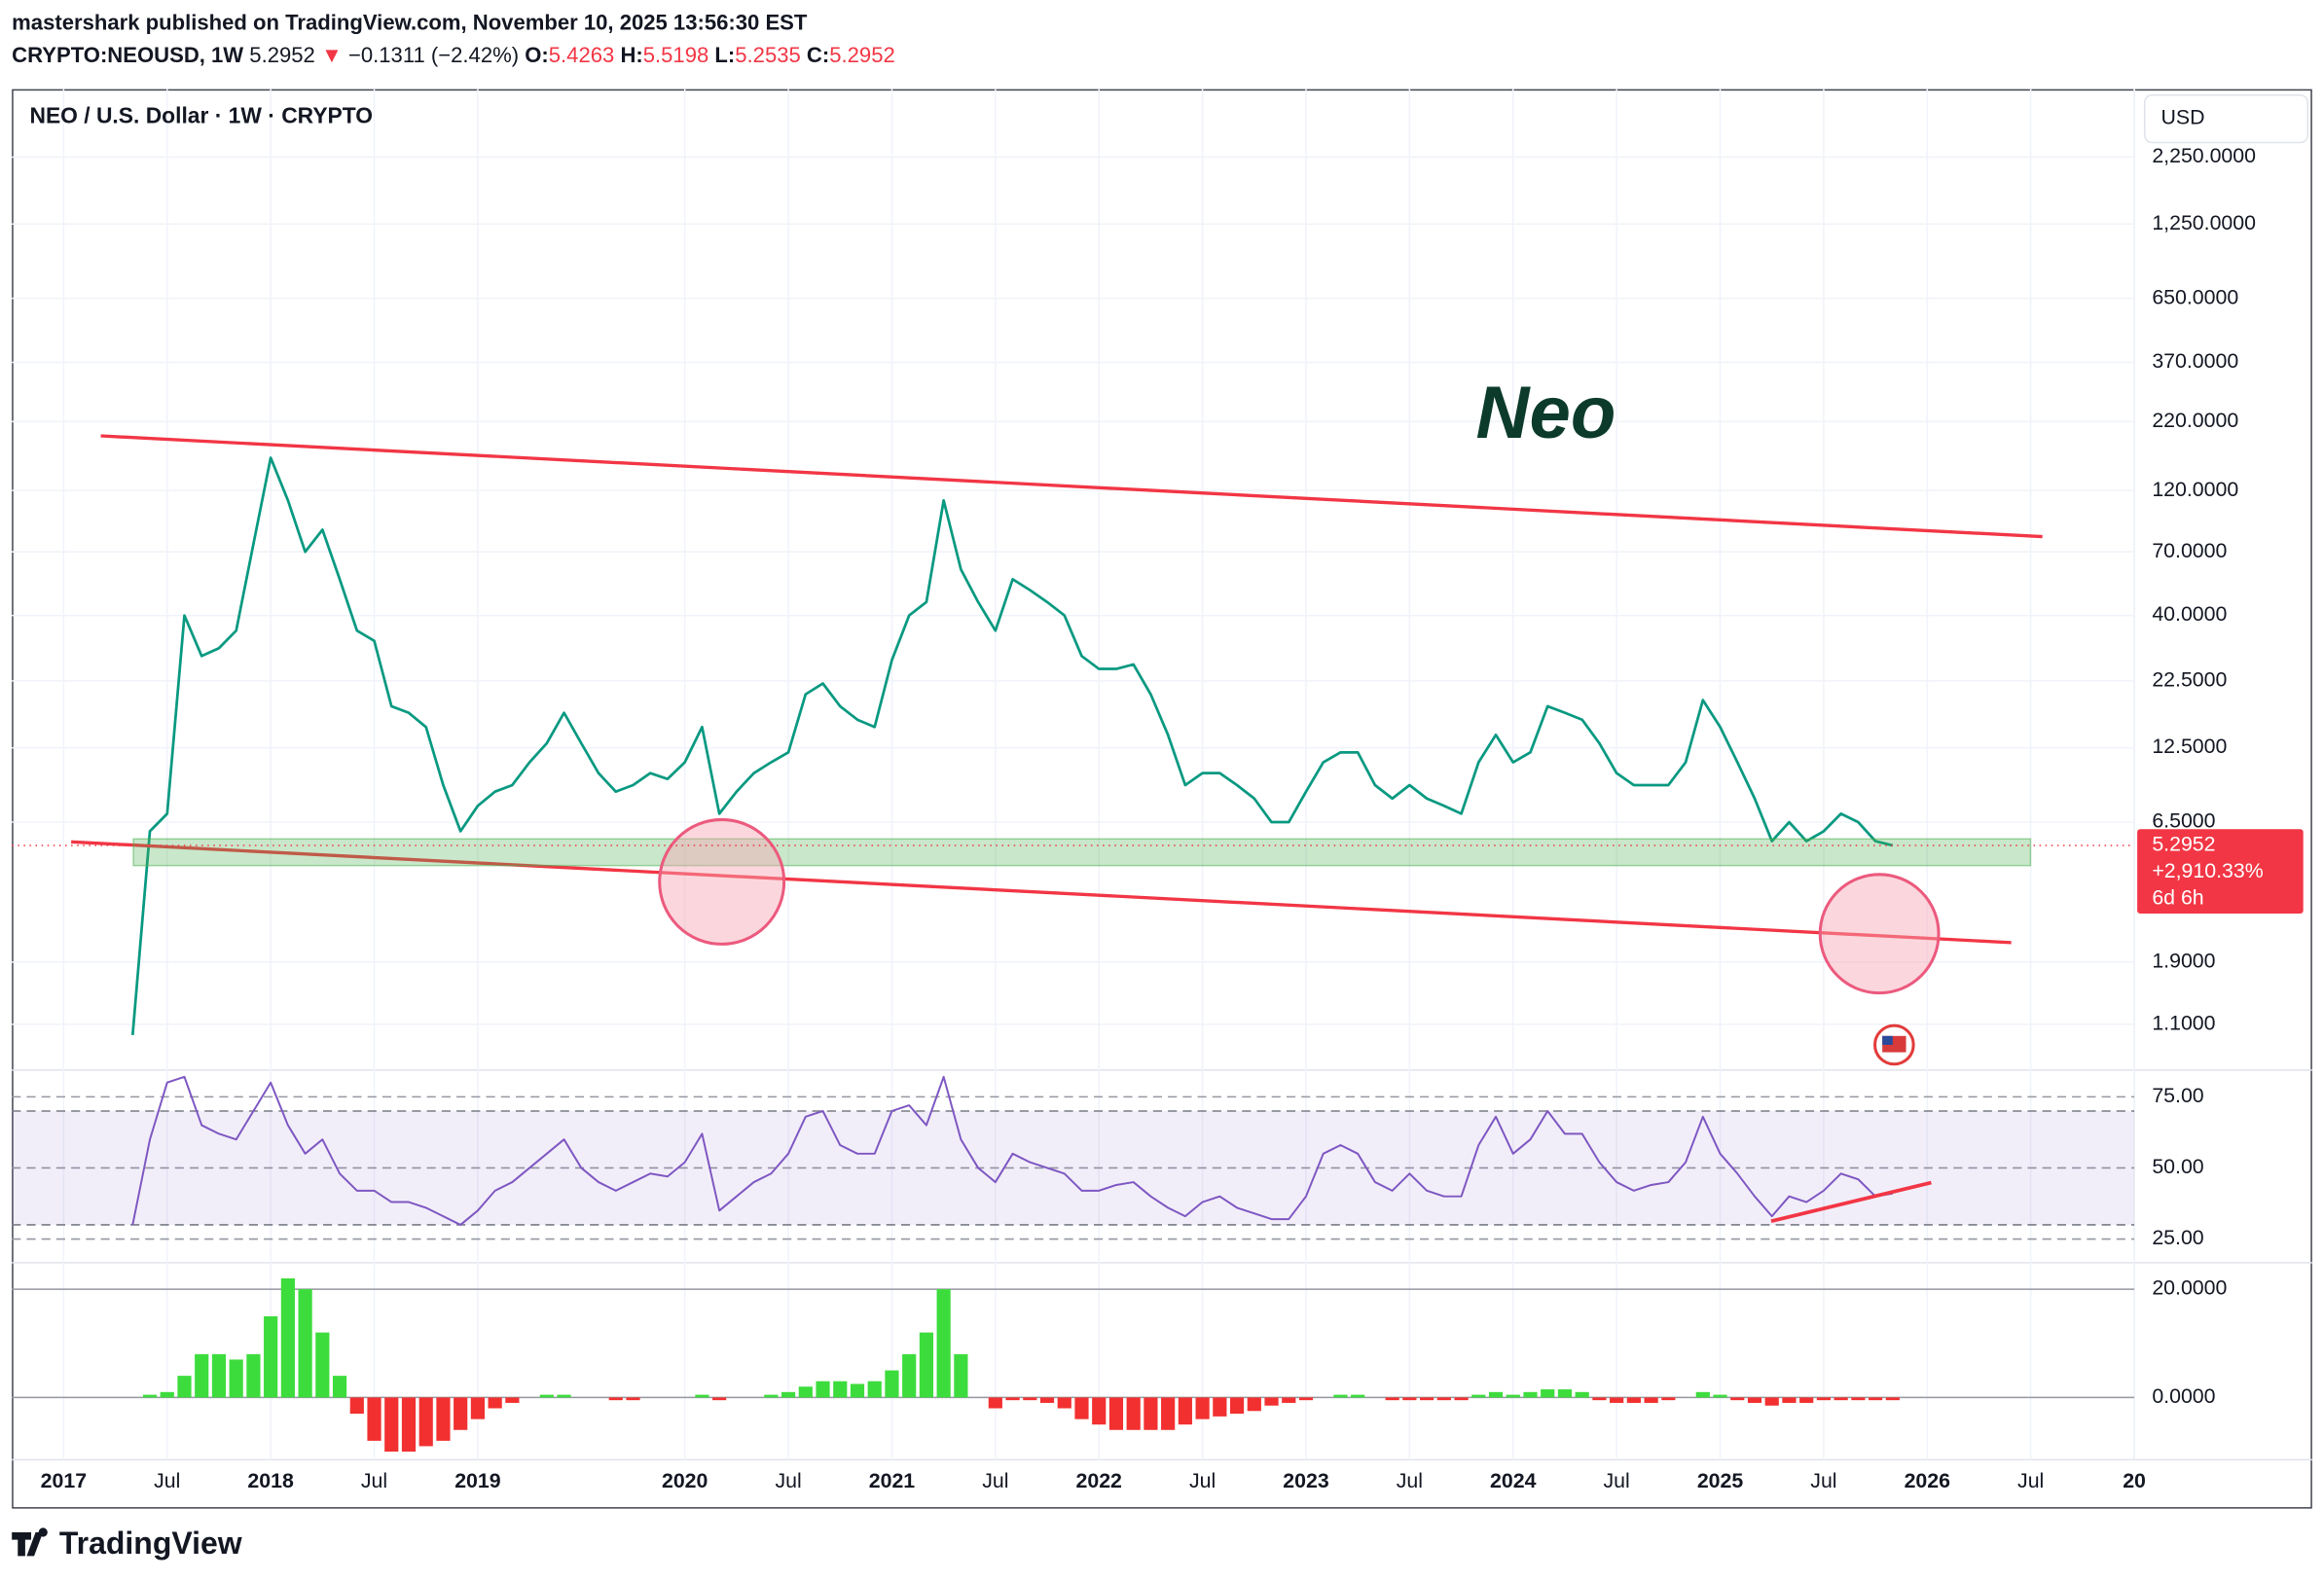 The height and width of the screenshot is (1580, 2324). I want to click on rsi-trendline, so click(1851, 1202).